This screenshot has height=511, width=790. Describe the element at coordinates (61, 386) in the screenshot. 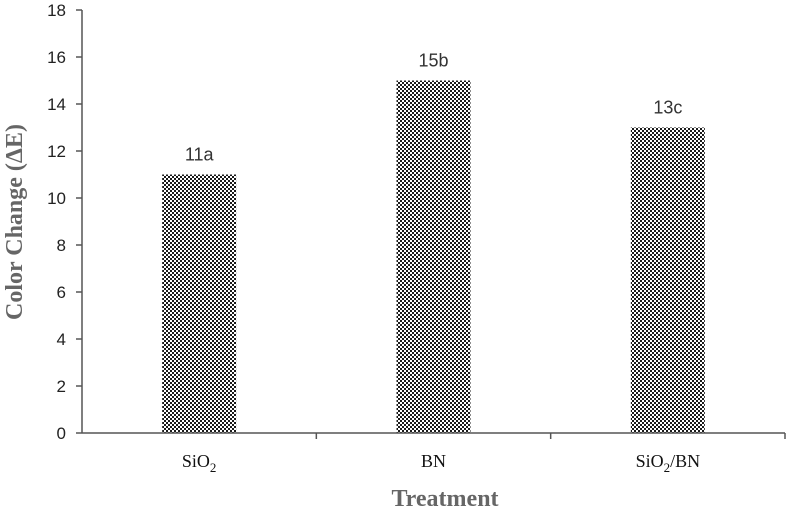

I see `y-tick-label: 2` at that location.